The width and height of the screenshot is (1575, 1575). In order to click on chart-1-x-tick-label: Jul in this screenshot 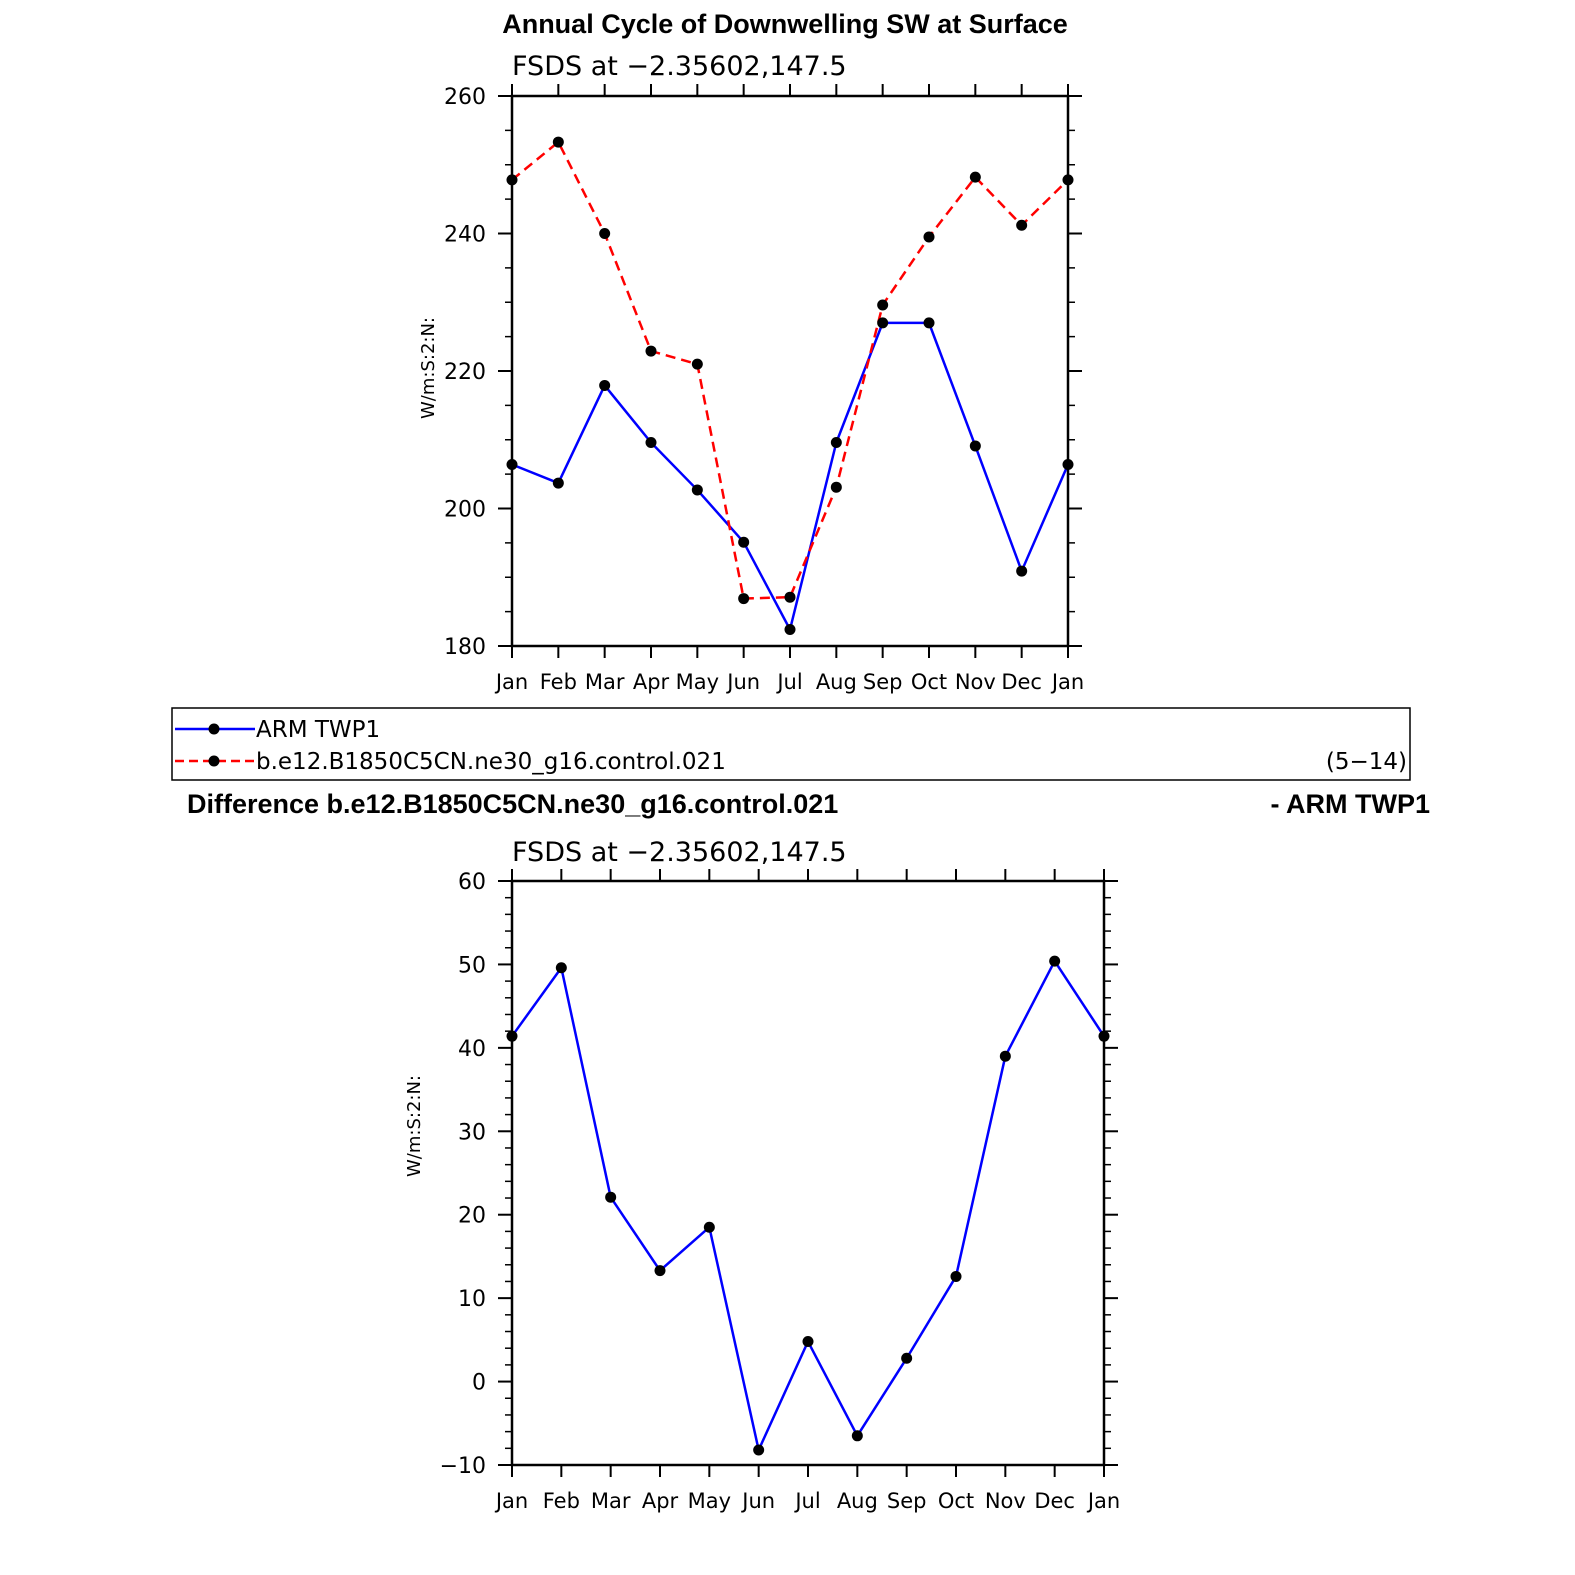, I will do `click(788, 682)`.